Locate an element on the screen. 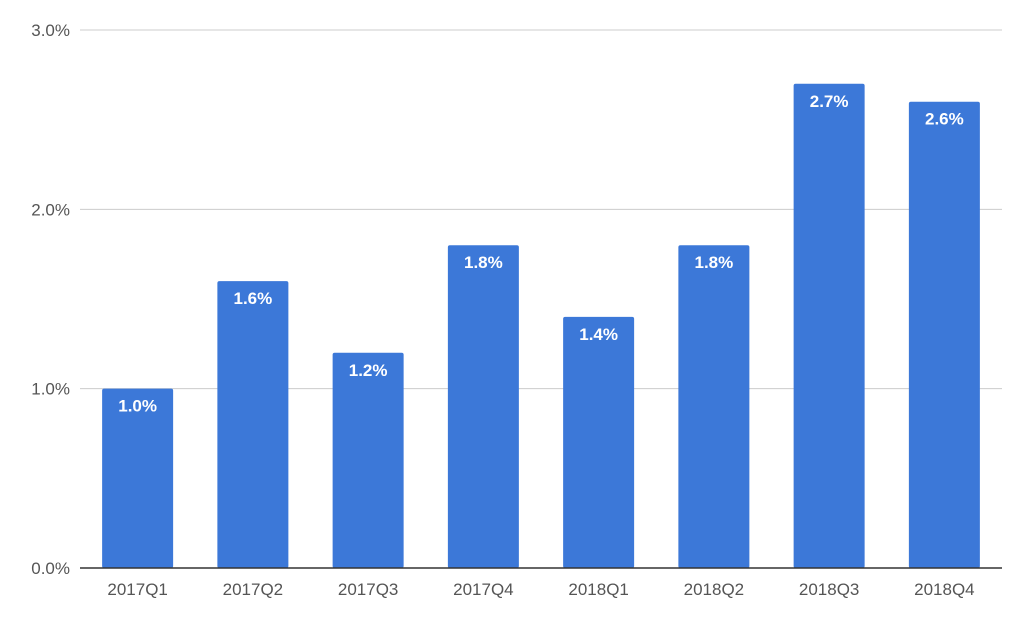 The height and width of the screenshot is (624, 1024). x-tick-label: 2018Q3 is located at coordinates (829, 589).